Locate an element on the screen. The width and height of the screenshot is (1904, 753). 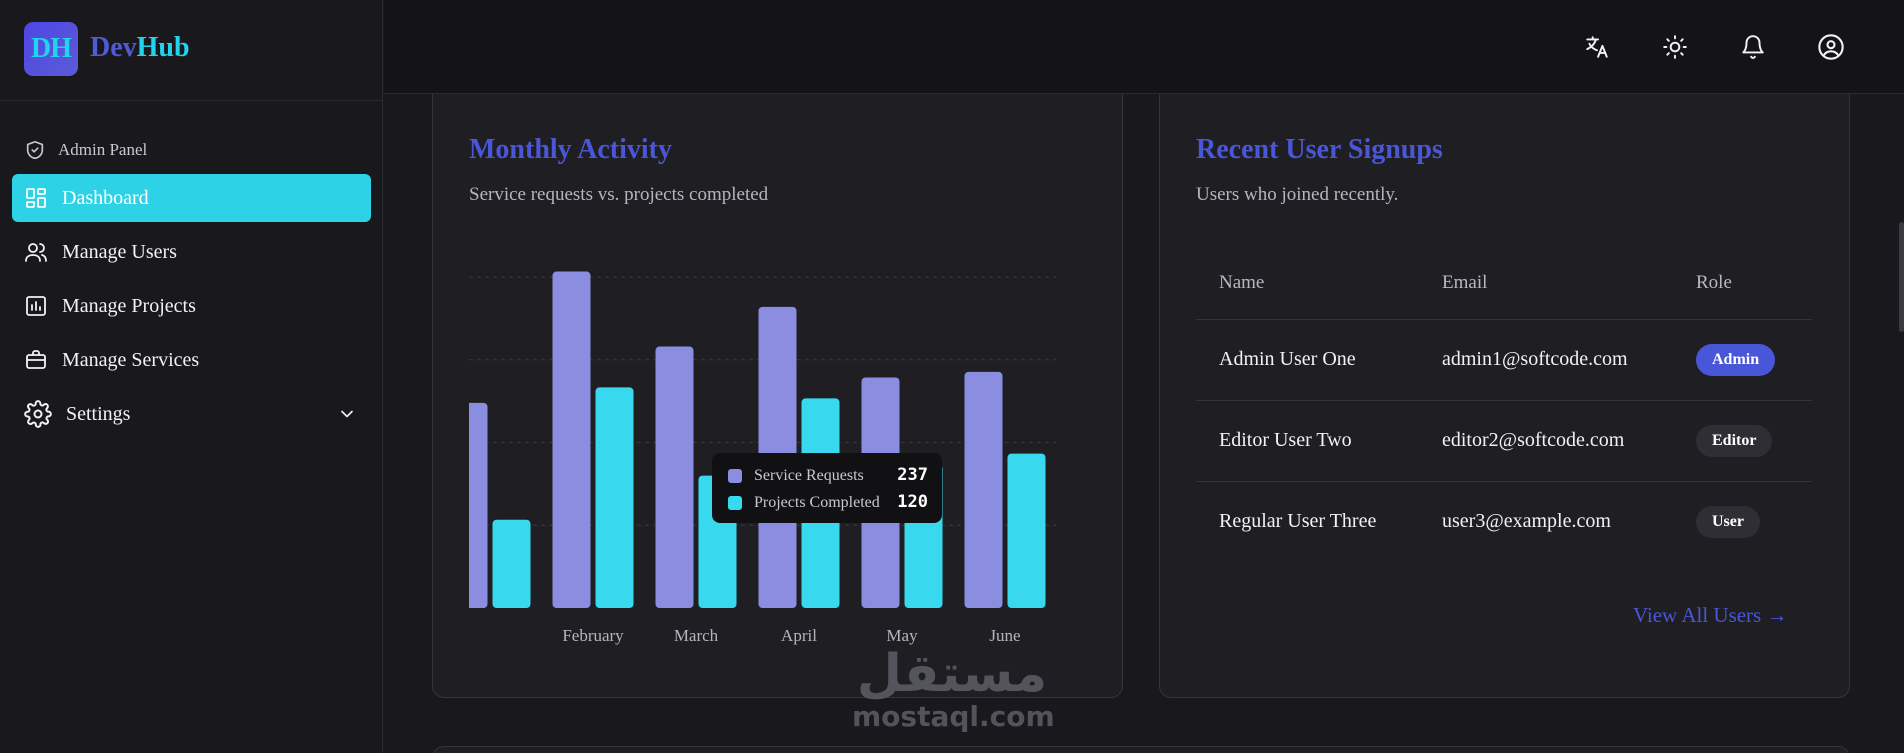
sidebar-item-manage-projects: Manage Projects is located at coordinates (191, 306).